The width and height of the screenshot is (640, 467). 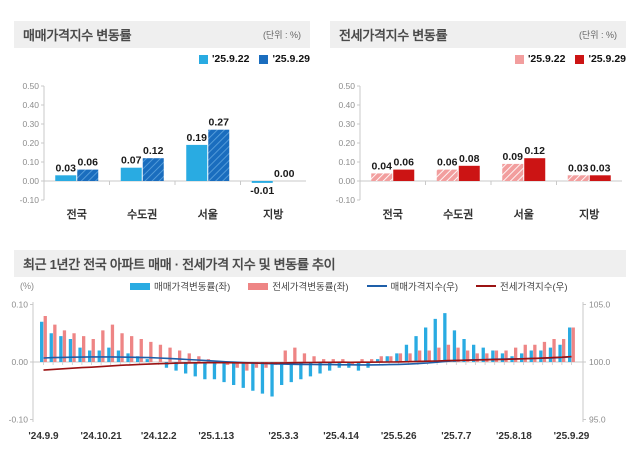 What do you see at coordinates (179, 264) in the screenshot?
I see `trend-panel-title: 최근 1년간 전국 아파트 매매 · 전세가격 지수 및 변동률 추이` at bounding box center [179, 264].